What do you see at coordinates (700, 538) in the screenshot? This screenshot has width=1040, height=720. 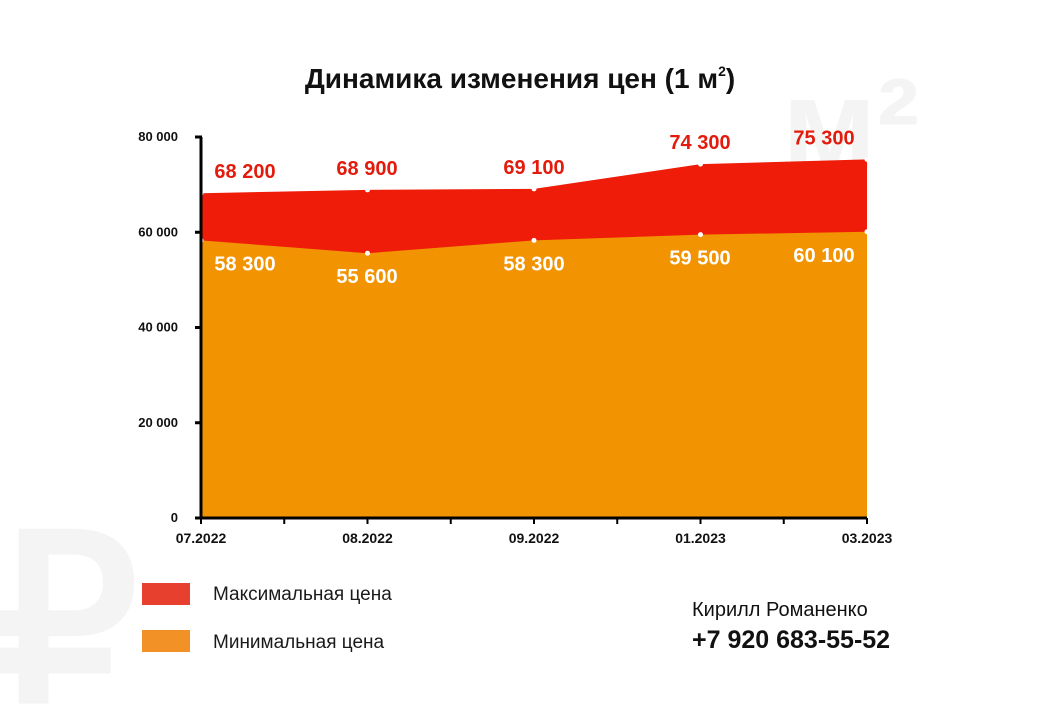 I see `x-tick-label: 01.2023` at bounding box center [700, 538].